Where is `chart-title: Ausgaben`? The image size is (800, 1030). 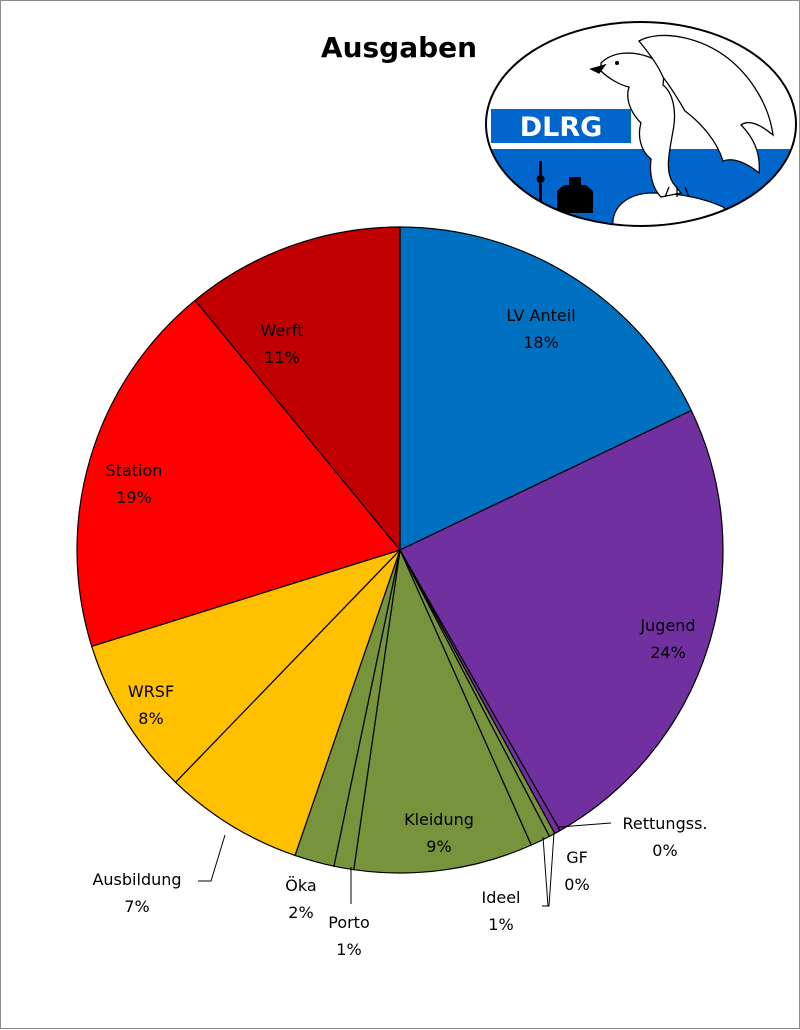
chart-title: Ausgaben is located at coordinates (399, 47).